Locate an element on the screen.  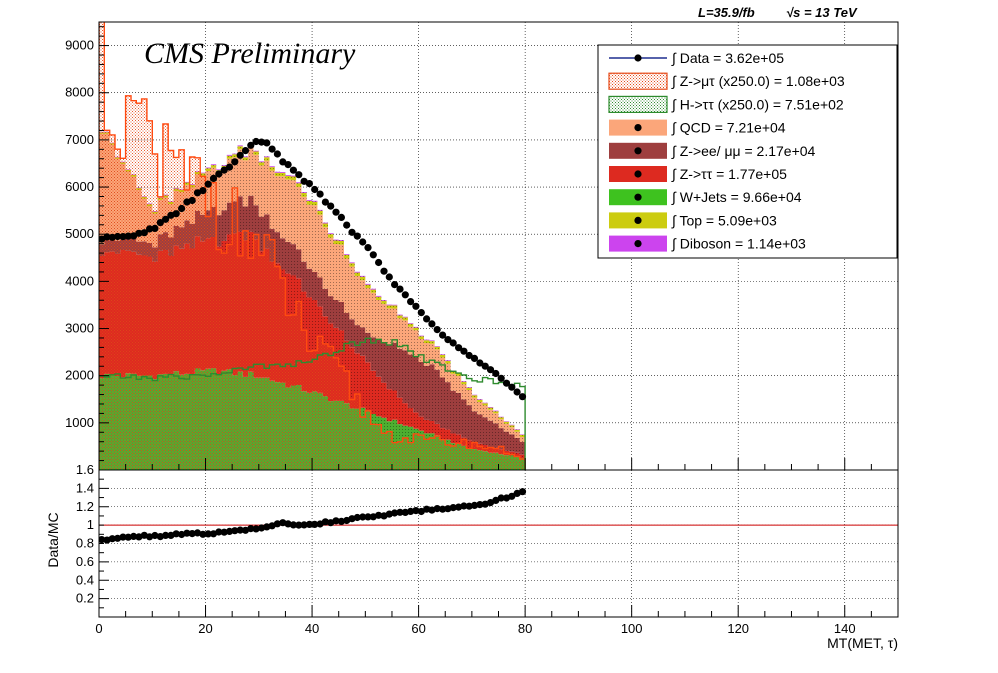
x-tick-label: 40 is located at coordinates (312, 628).